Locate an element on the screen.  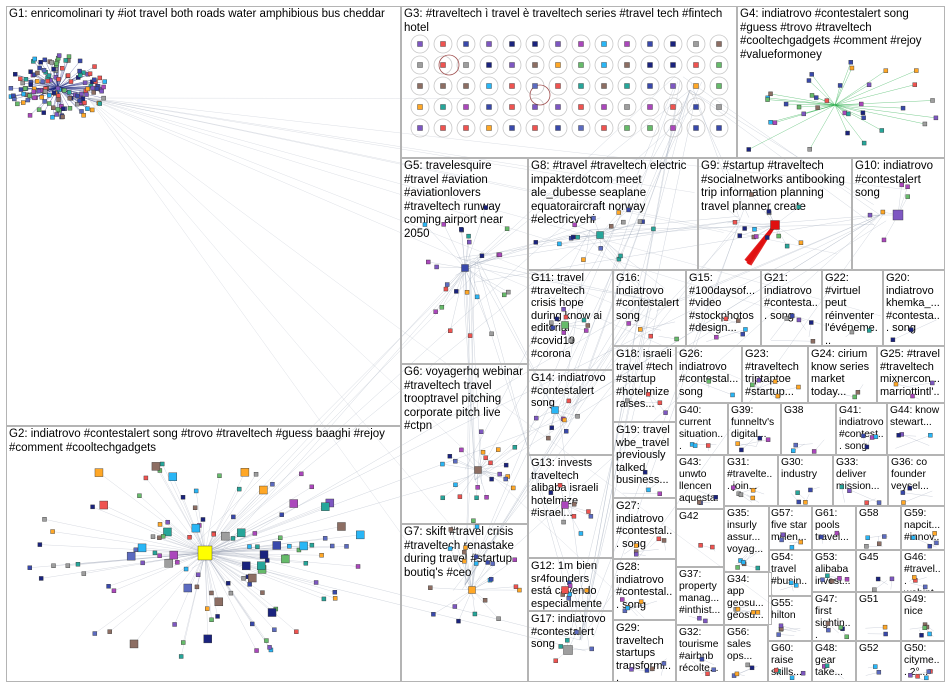
group-g21: G21: indiatrovo #contesta... song is located at coordinates (791, 308).